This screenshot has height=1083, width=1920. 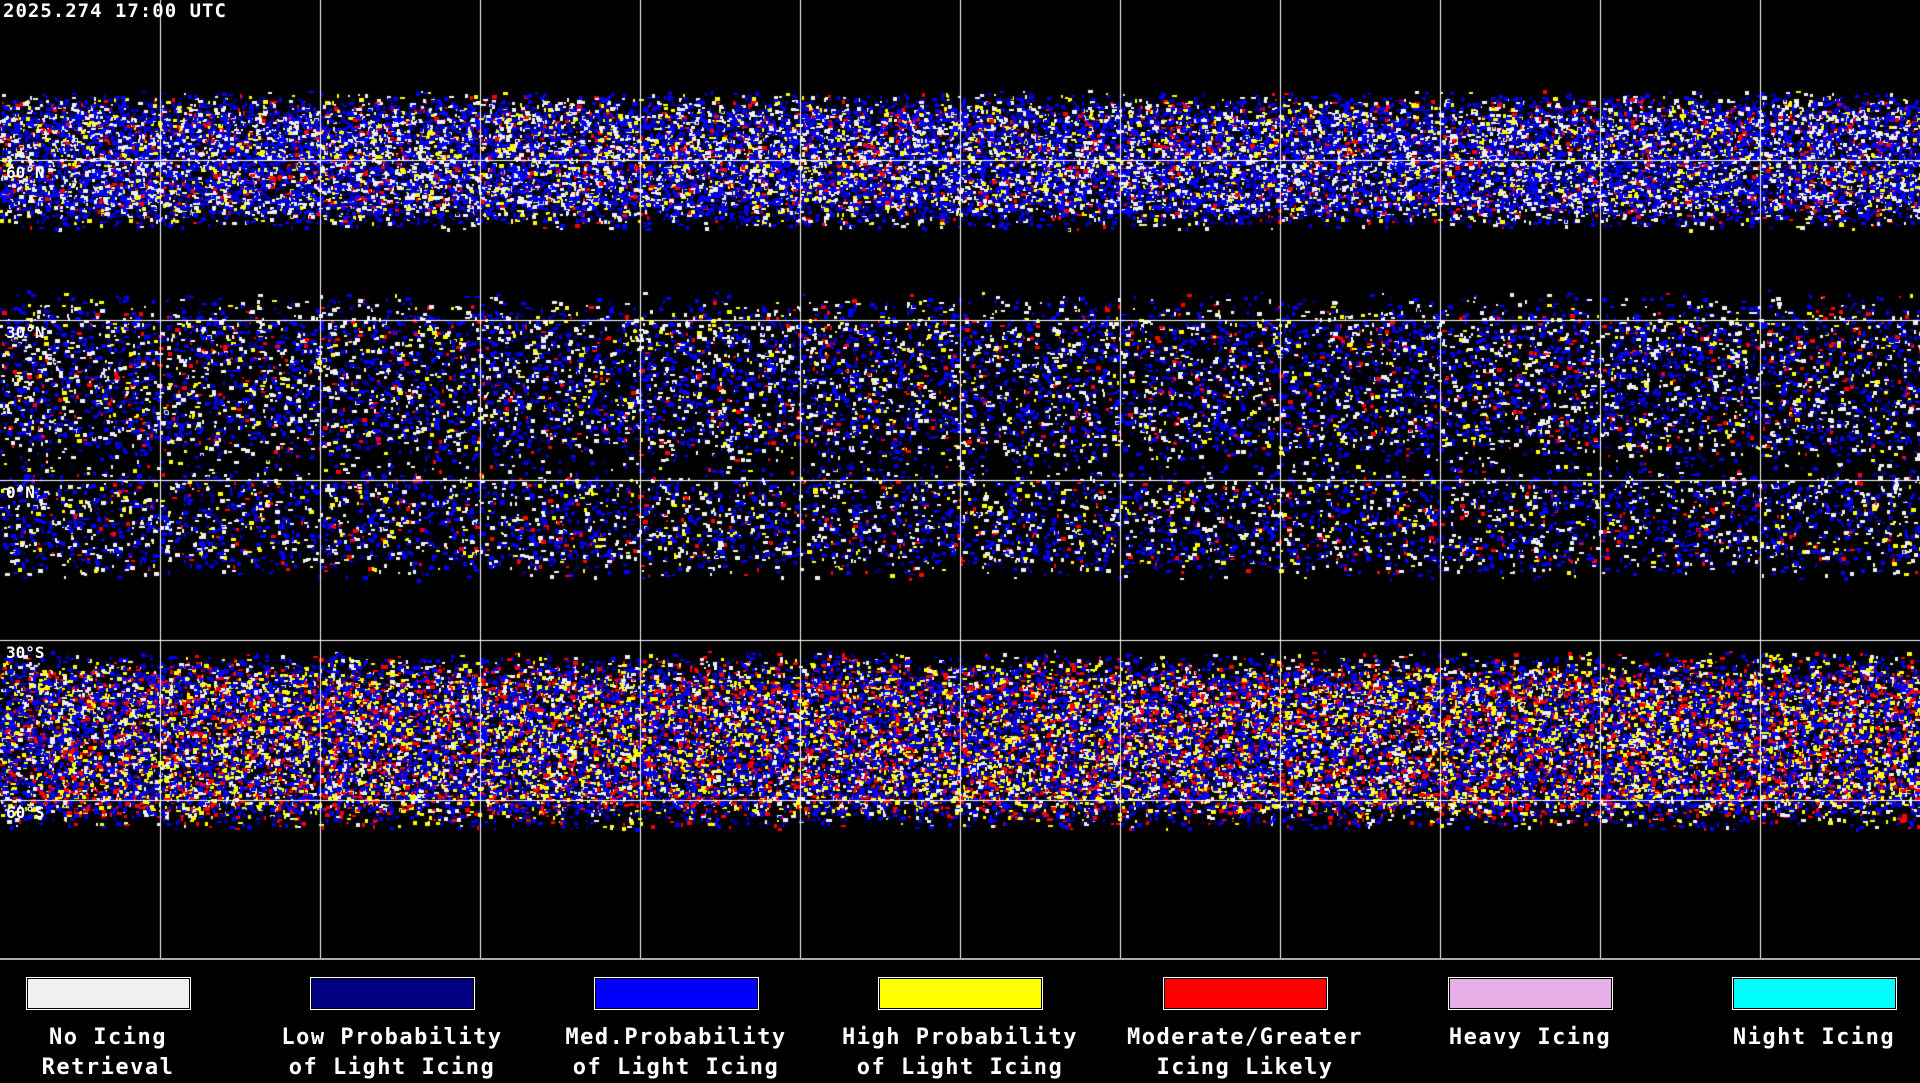 I want to click on legend-item-high-probability: High Probability of Light Icing, so click(x=960, y=1030).